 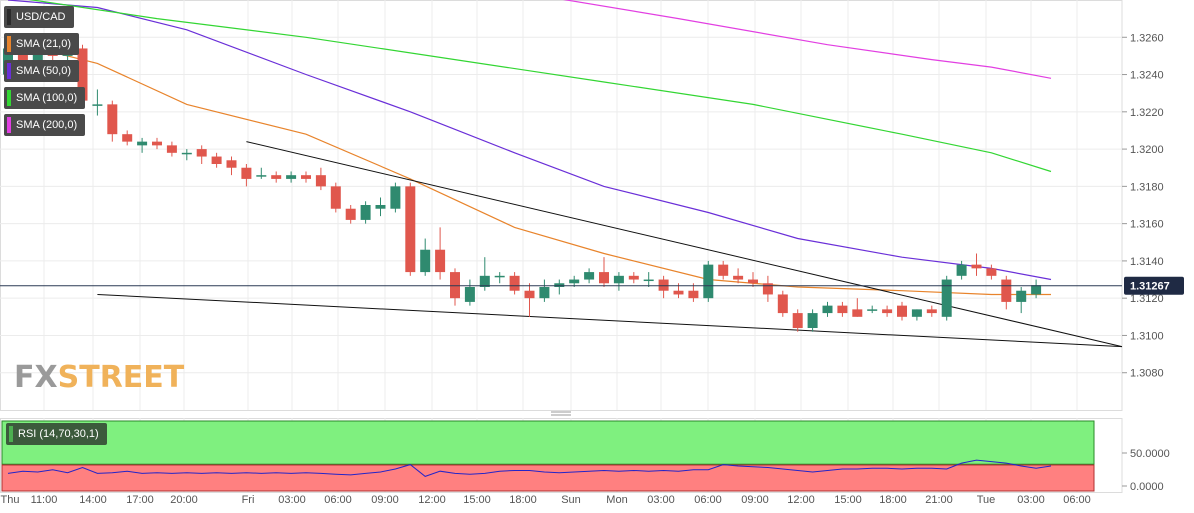 I want to click on time-tick-label: Mon, so click(x=616, y=500).